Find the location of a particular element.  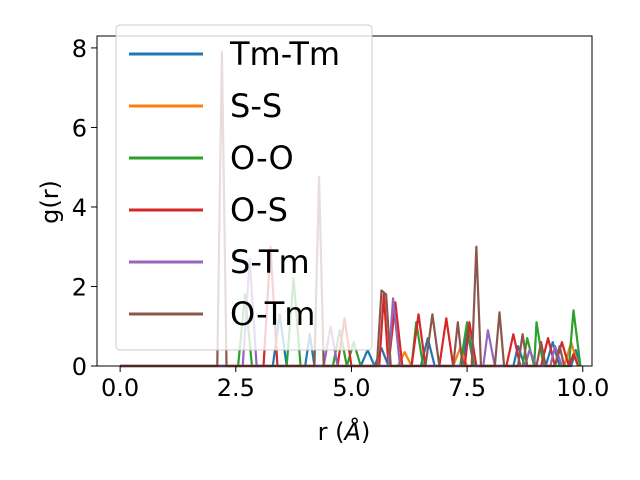

legend-label-o-s: O-S is located at coordinates (259, 210).